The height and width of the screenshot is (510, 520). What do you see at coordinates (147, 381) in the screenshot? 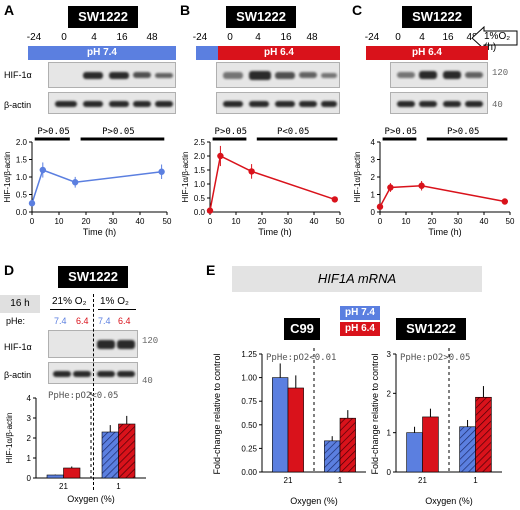
I see `panel-d-mw-40: 40` at bounding box center [147, 381].